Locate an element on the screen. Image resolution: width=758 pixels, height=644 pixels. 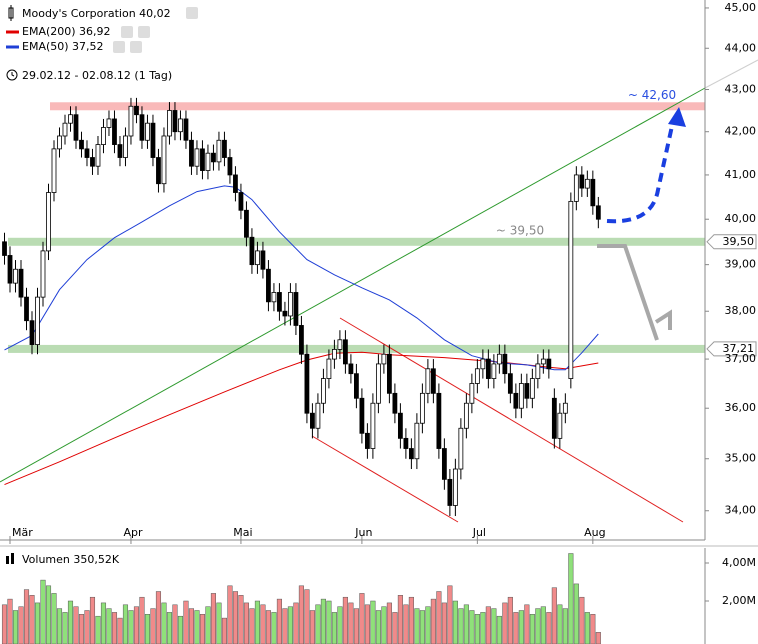
volume-icon is located at coordinates (12, 558).